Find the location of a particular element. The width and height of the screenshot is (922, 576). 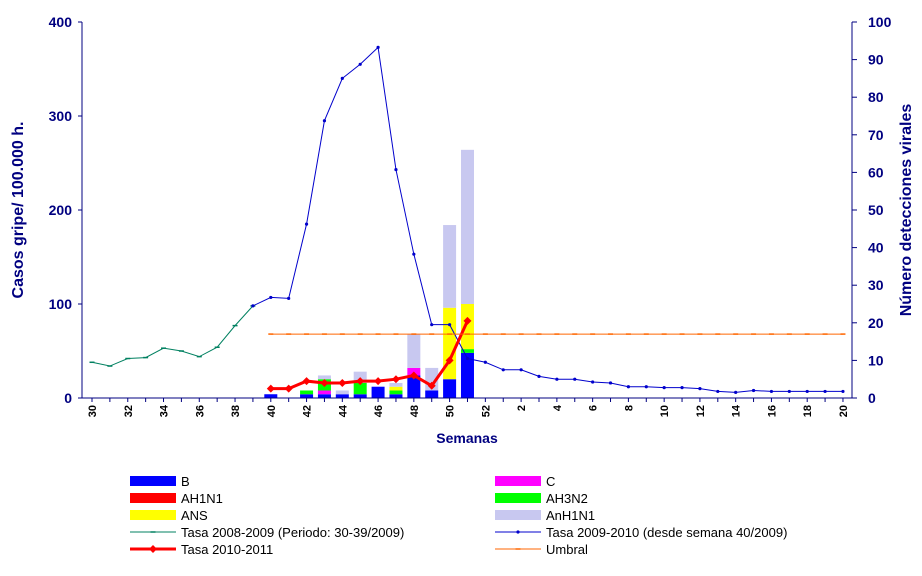

legend-item-8-label: Tasa 2009-2010 (desde semana 40/2009) is located at coordinates (666, 532).